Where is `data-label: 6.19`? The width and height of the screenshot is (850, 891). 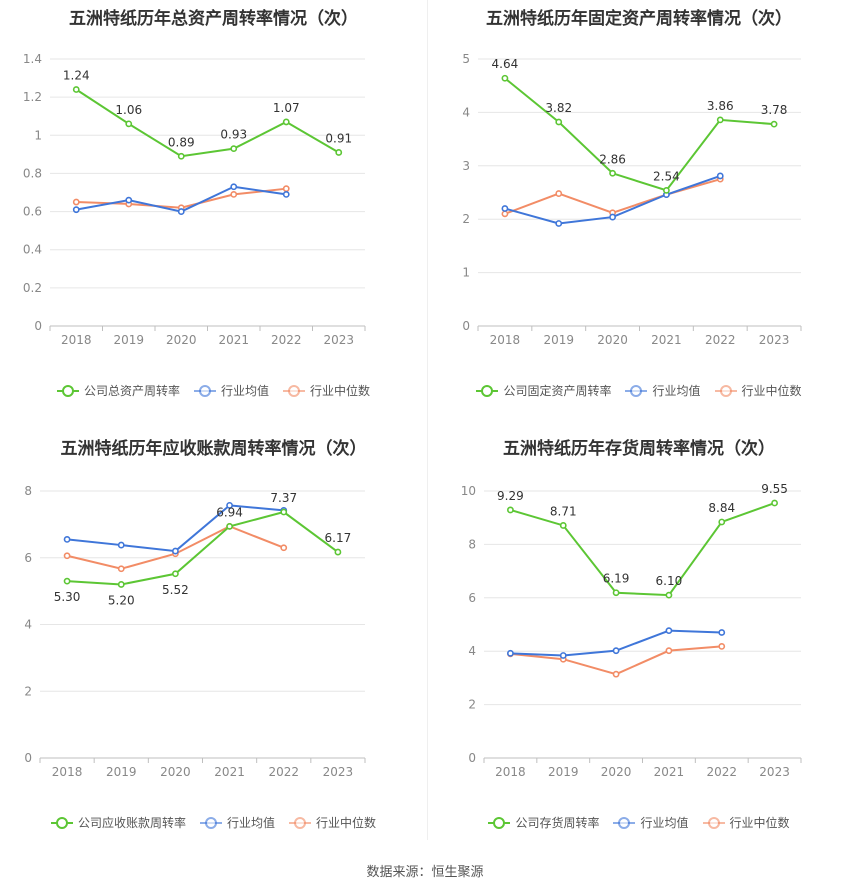 data-label: 6.19 is located at coordinates (616, 579).